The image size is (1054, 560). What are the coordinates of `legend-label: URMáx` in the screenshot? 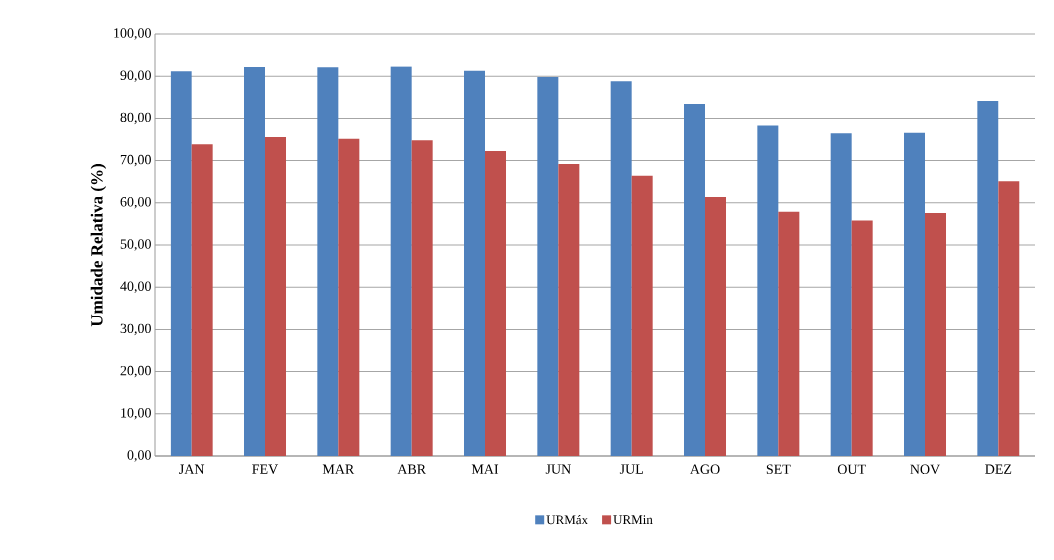 It's located at (567, 520).